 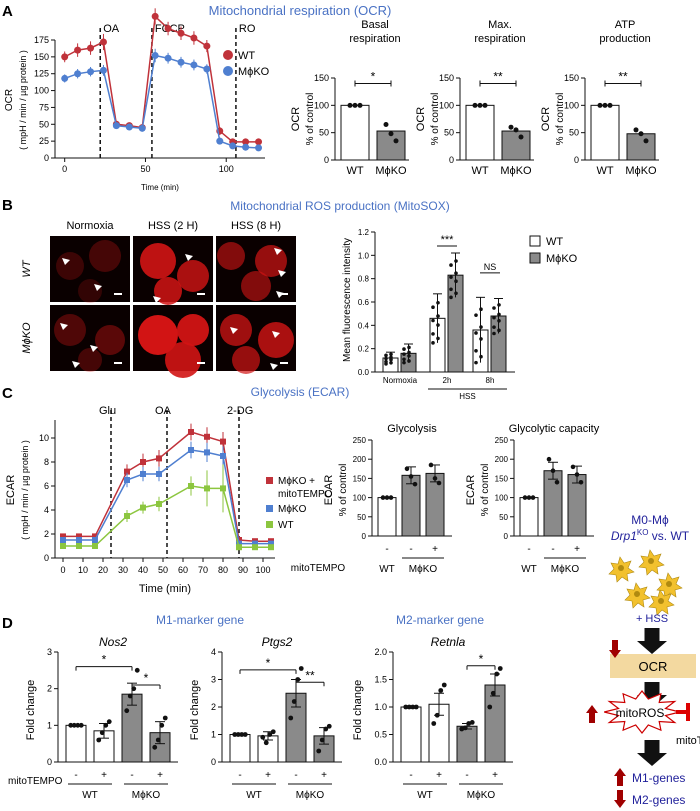 I want to click on y-axis-label: Fold change, so click(x=195, y=710).